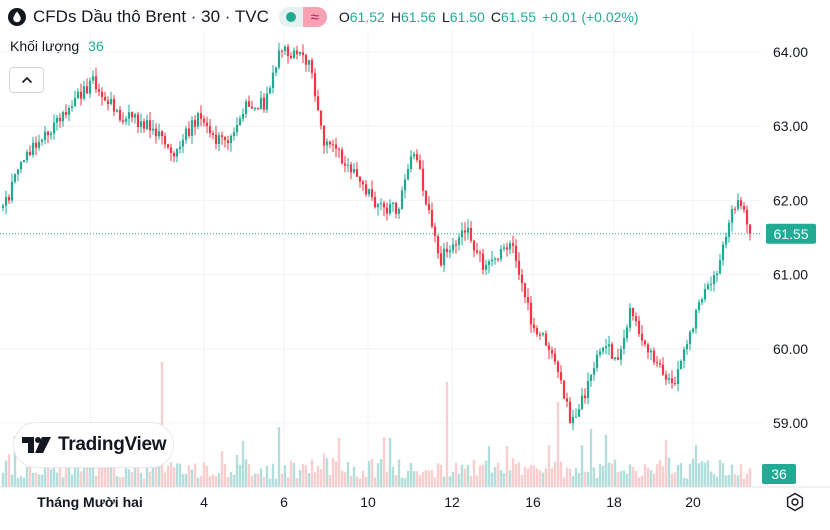 This screenshot has height=530, width=830. Describe the element at coordinates (57, 46) in the screenshot. I see `volume-legend: Khối lượng 36` at that location.